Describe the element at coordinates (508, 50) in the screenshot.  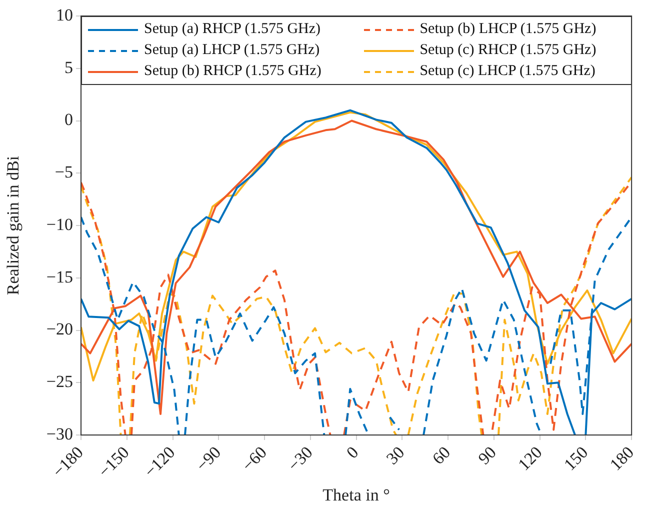
I see `legend-label: Setup (c) RHCP (1.575 GHz)` at that location.